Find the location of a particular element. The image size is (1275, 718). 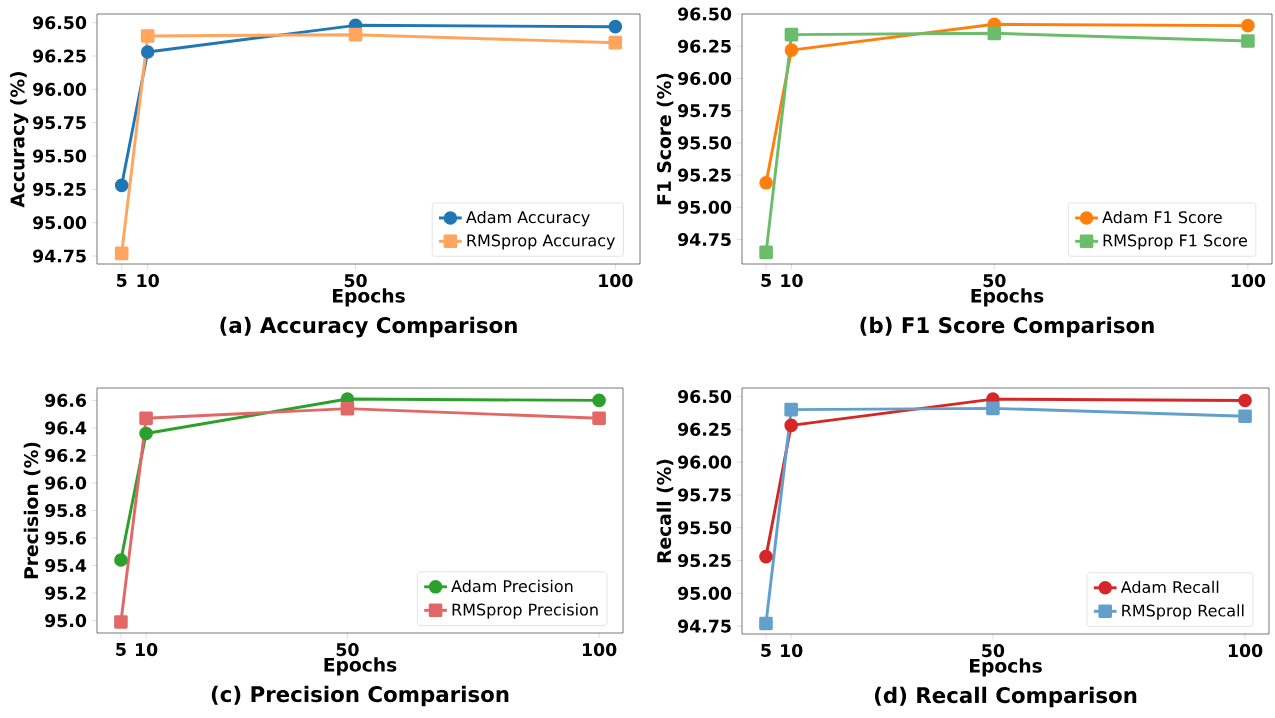

y-tick-label: 95.0 is located at coordinates (66, 621).